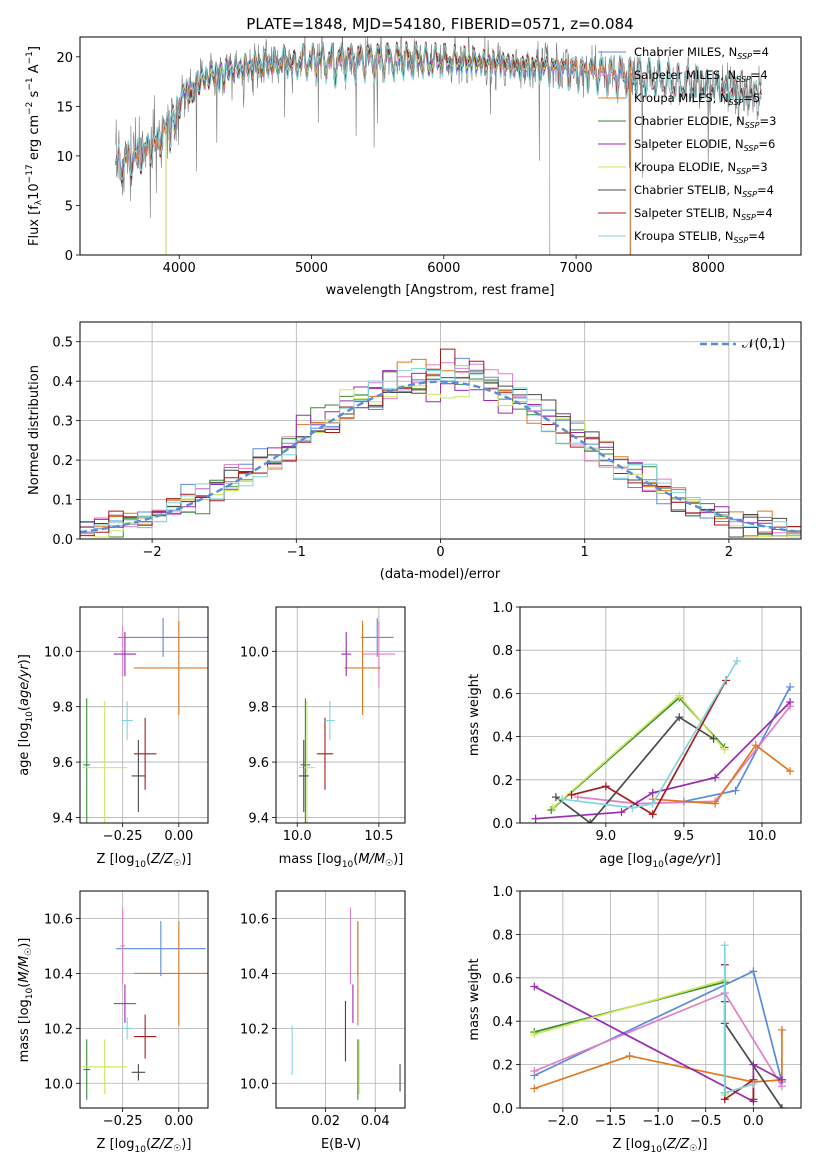  Describe the element at coordinates (69, 206) in the screenshot. I see `y-tick-label: 5` at that location.